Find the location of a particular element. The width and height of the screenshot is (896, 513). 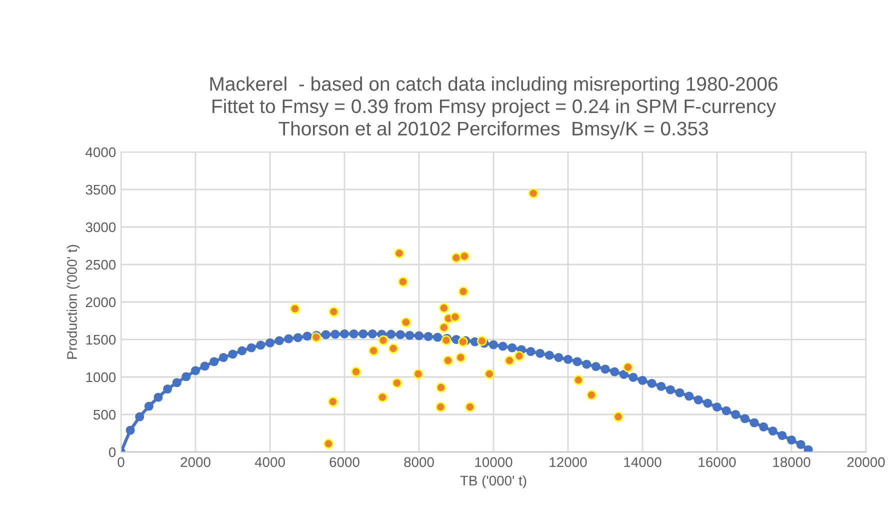

y-tick-label: 3500 is located at coordinates (101, 189).